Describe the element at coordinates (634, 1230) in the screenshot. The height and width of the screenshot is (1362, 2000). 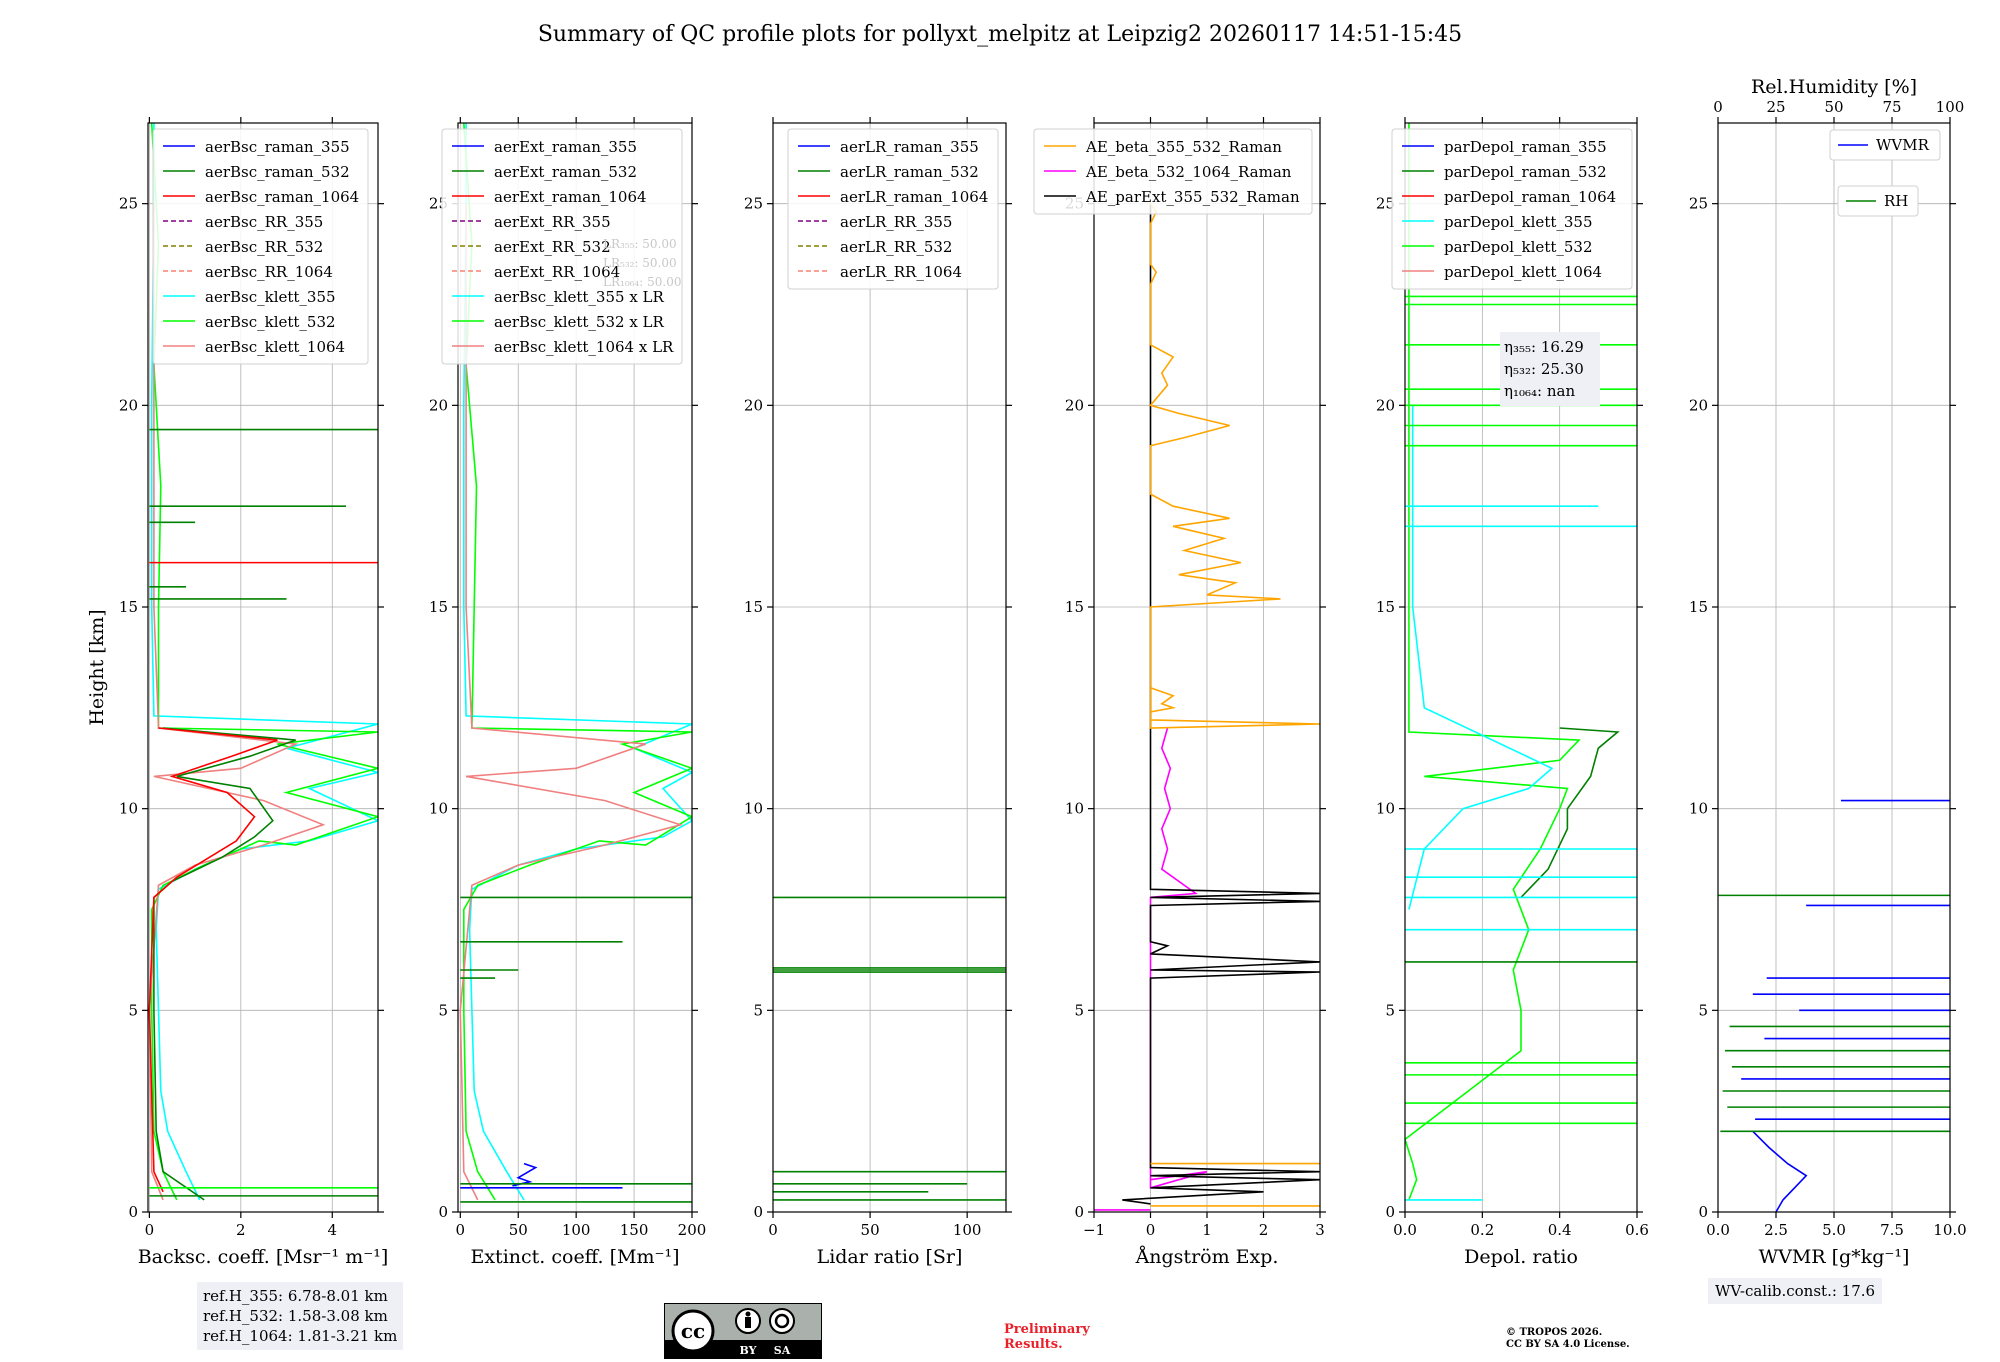
I see `x-tick-label: 150` at that location.